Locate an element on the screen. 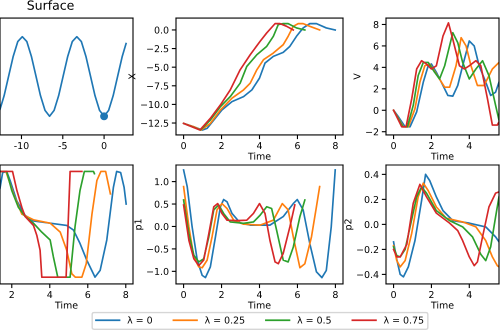 The height and width of the screenshot is (334, 500). y-axis-title: V is located at coordinates (357, 76).